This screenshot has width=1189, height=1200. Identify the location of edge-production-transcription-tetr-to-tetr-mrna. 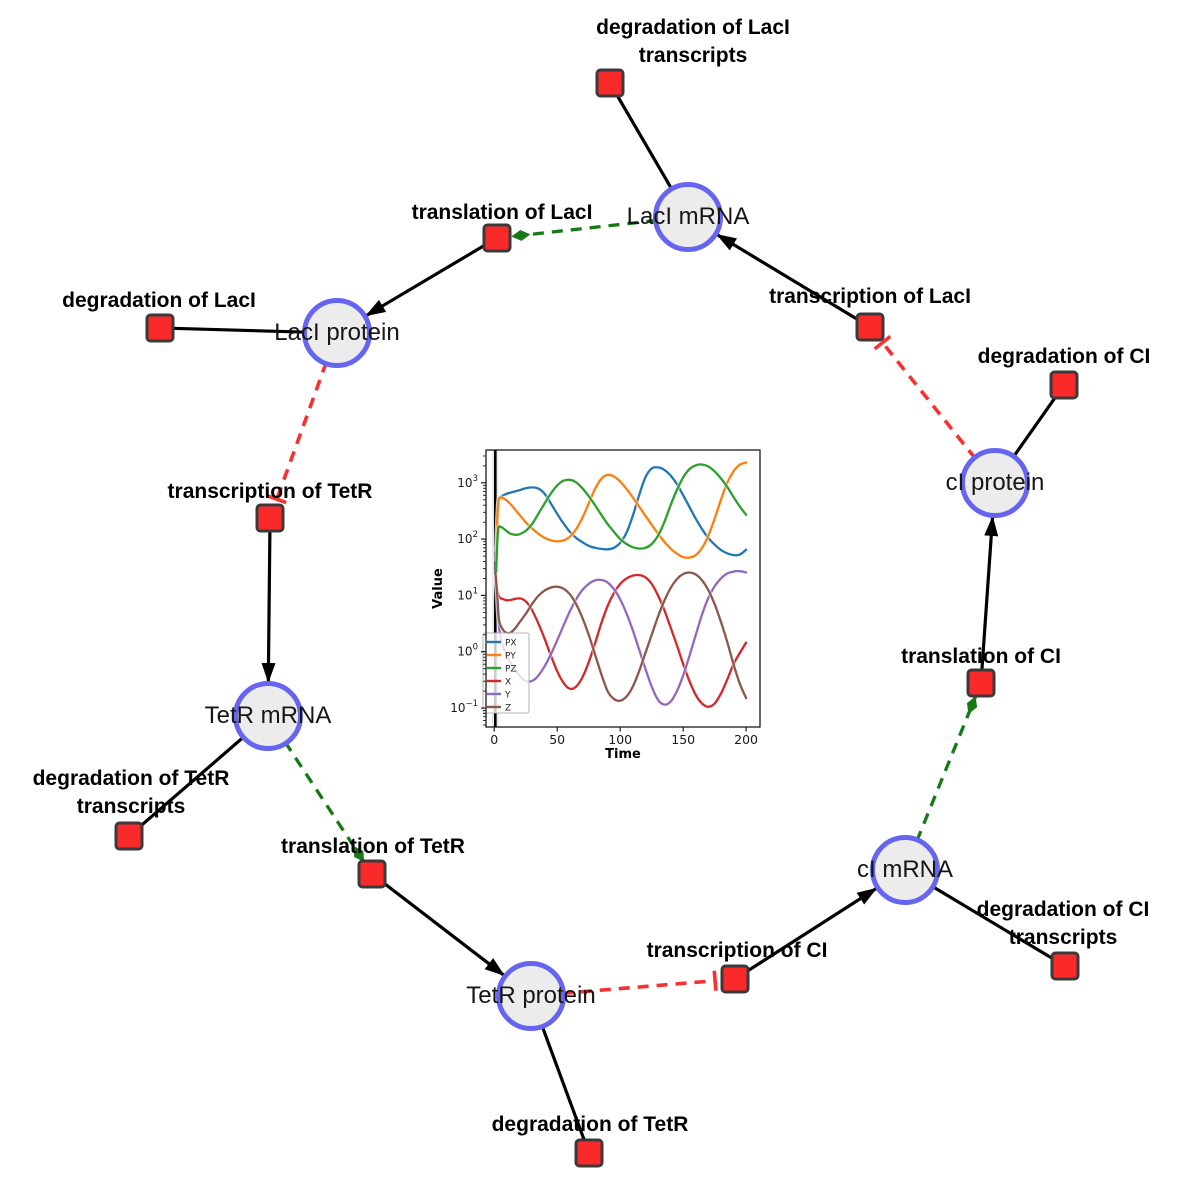
(268, 606).